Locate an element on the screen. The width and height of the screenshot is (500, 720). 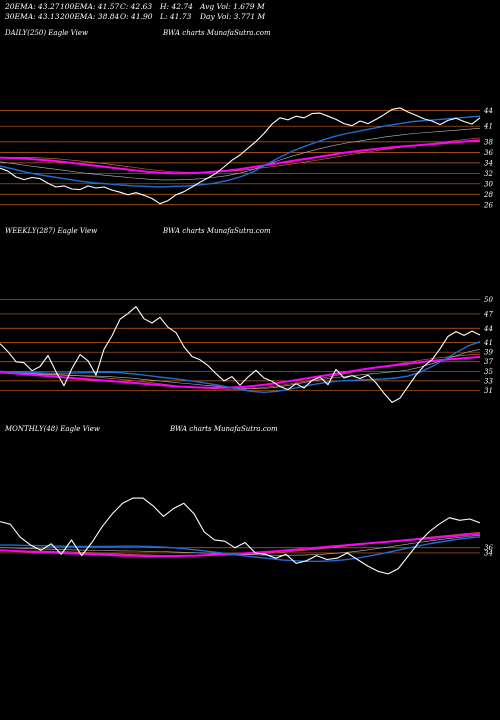
stat-low: L: 41.73 is located at coordinates (175, 16).